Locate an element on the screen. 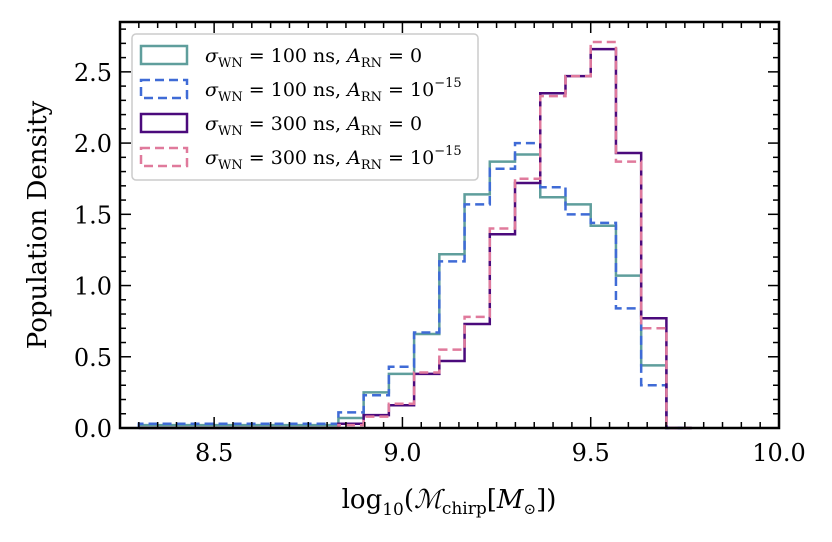 The height and width of the screenshot is (542, 832). x-tick-label: 10.0 is located at coordinates (778, 453).